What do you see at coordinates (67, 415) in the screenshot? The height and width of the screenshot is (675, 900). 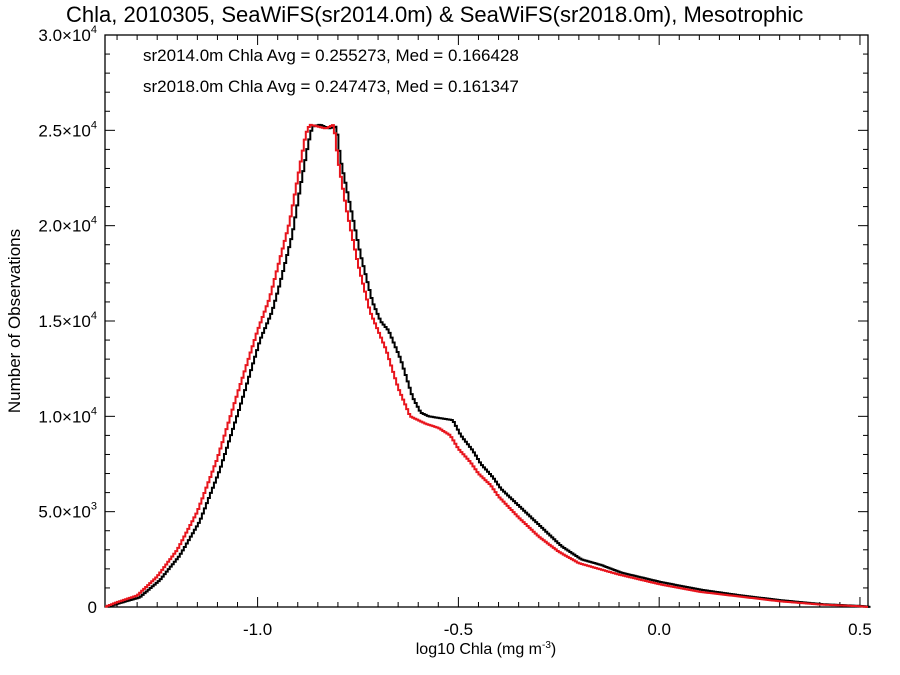 I see `y-tick-label: 1.0×10⁴` at bounding box center [67, 415].